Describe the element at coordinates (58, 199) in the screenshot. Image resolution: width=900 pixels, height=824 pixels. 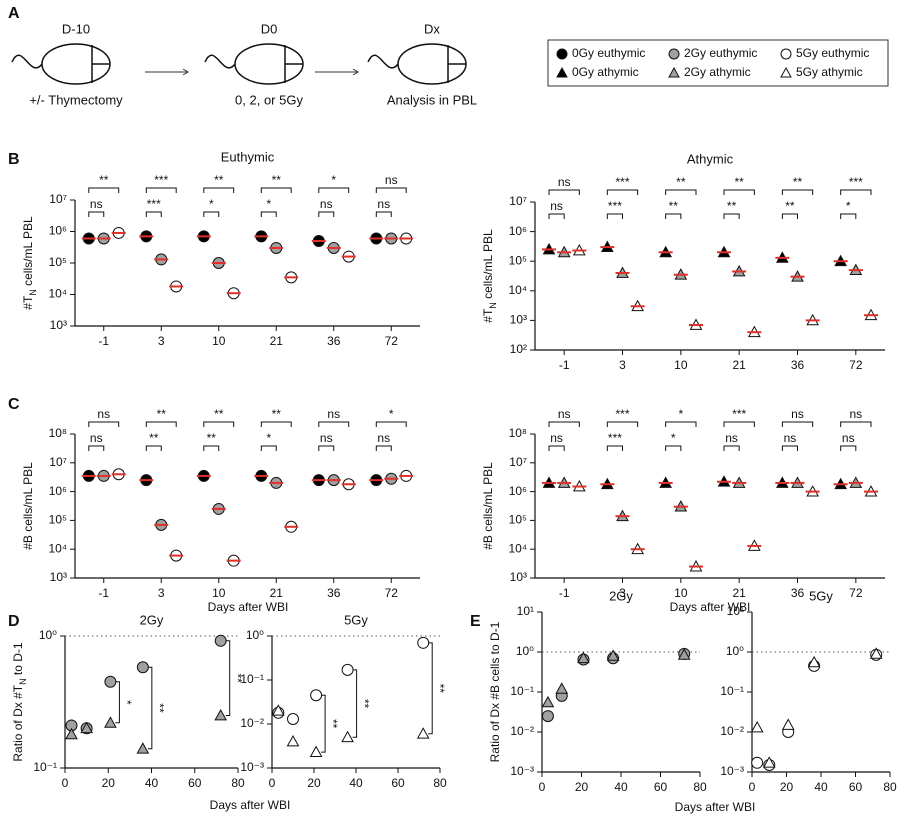
I see `y-tick-label: 10⁷` at that location.